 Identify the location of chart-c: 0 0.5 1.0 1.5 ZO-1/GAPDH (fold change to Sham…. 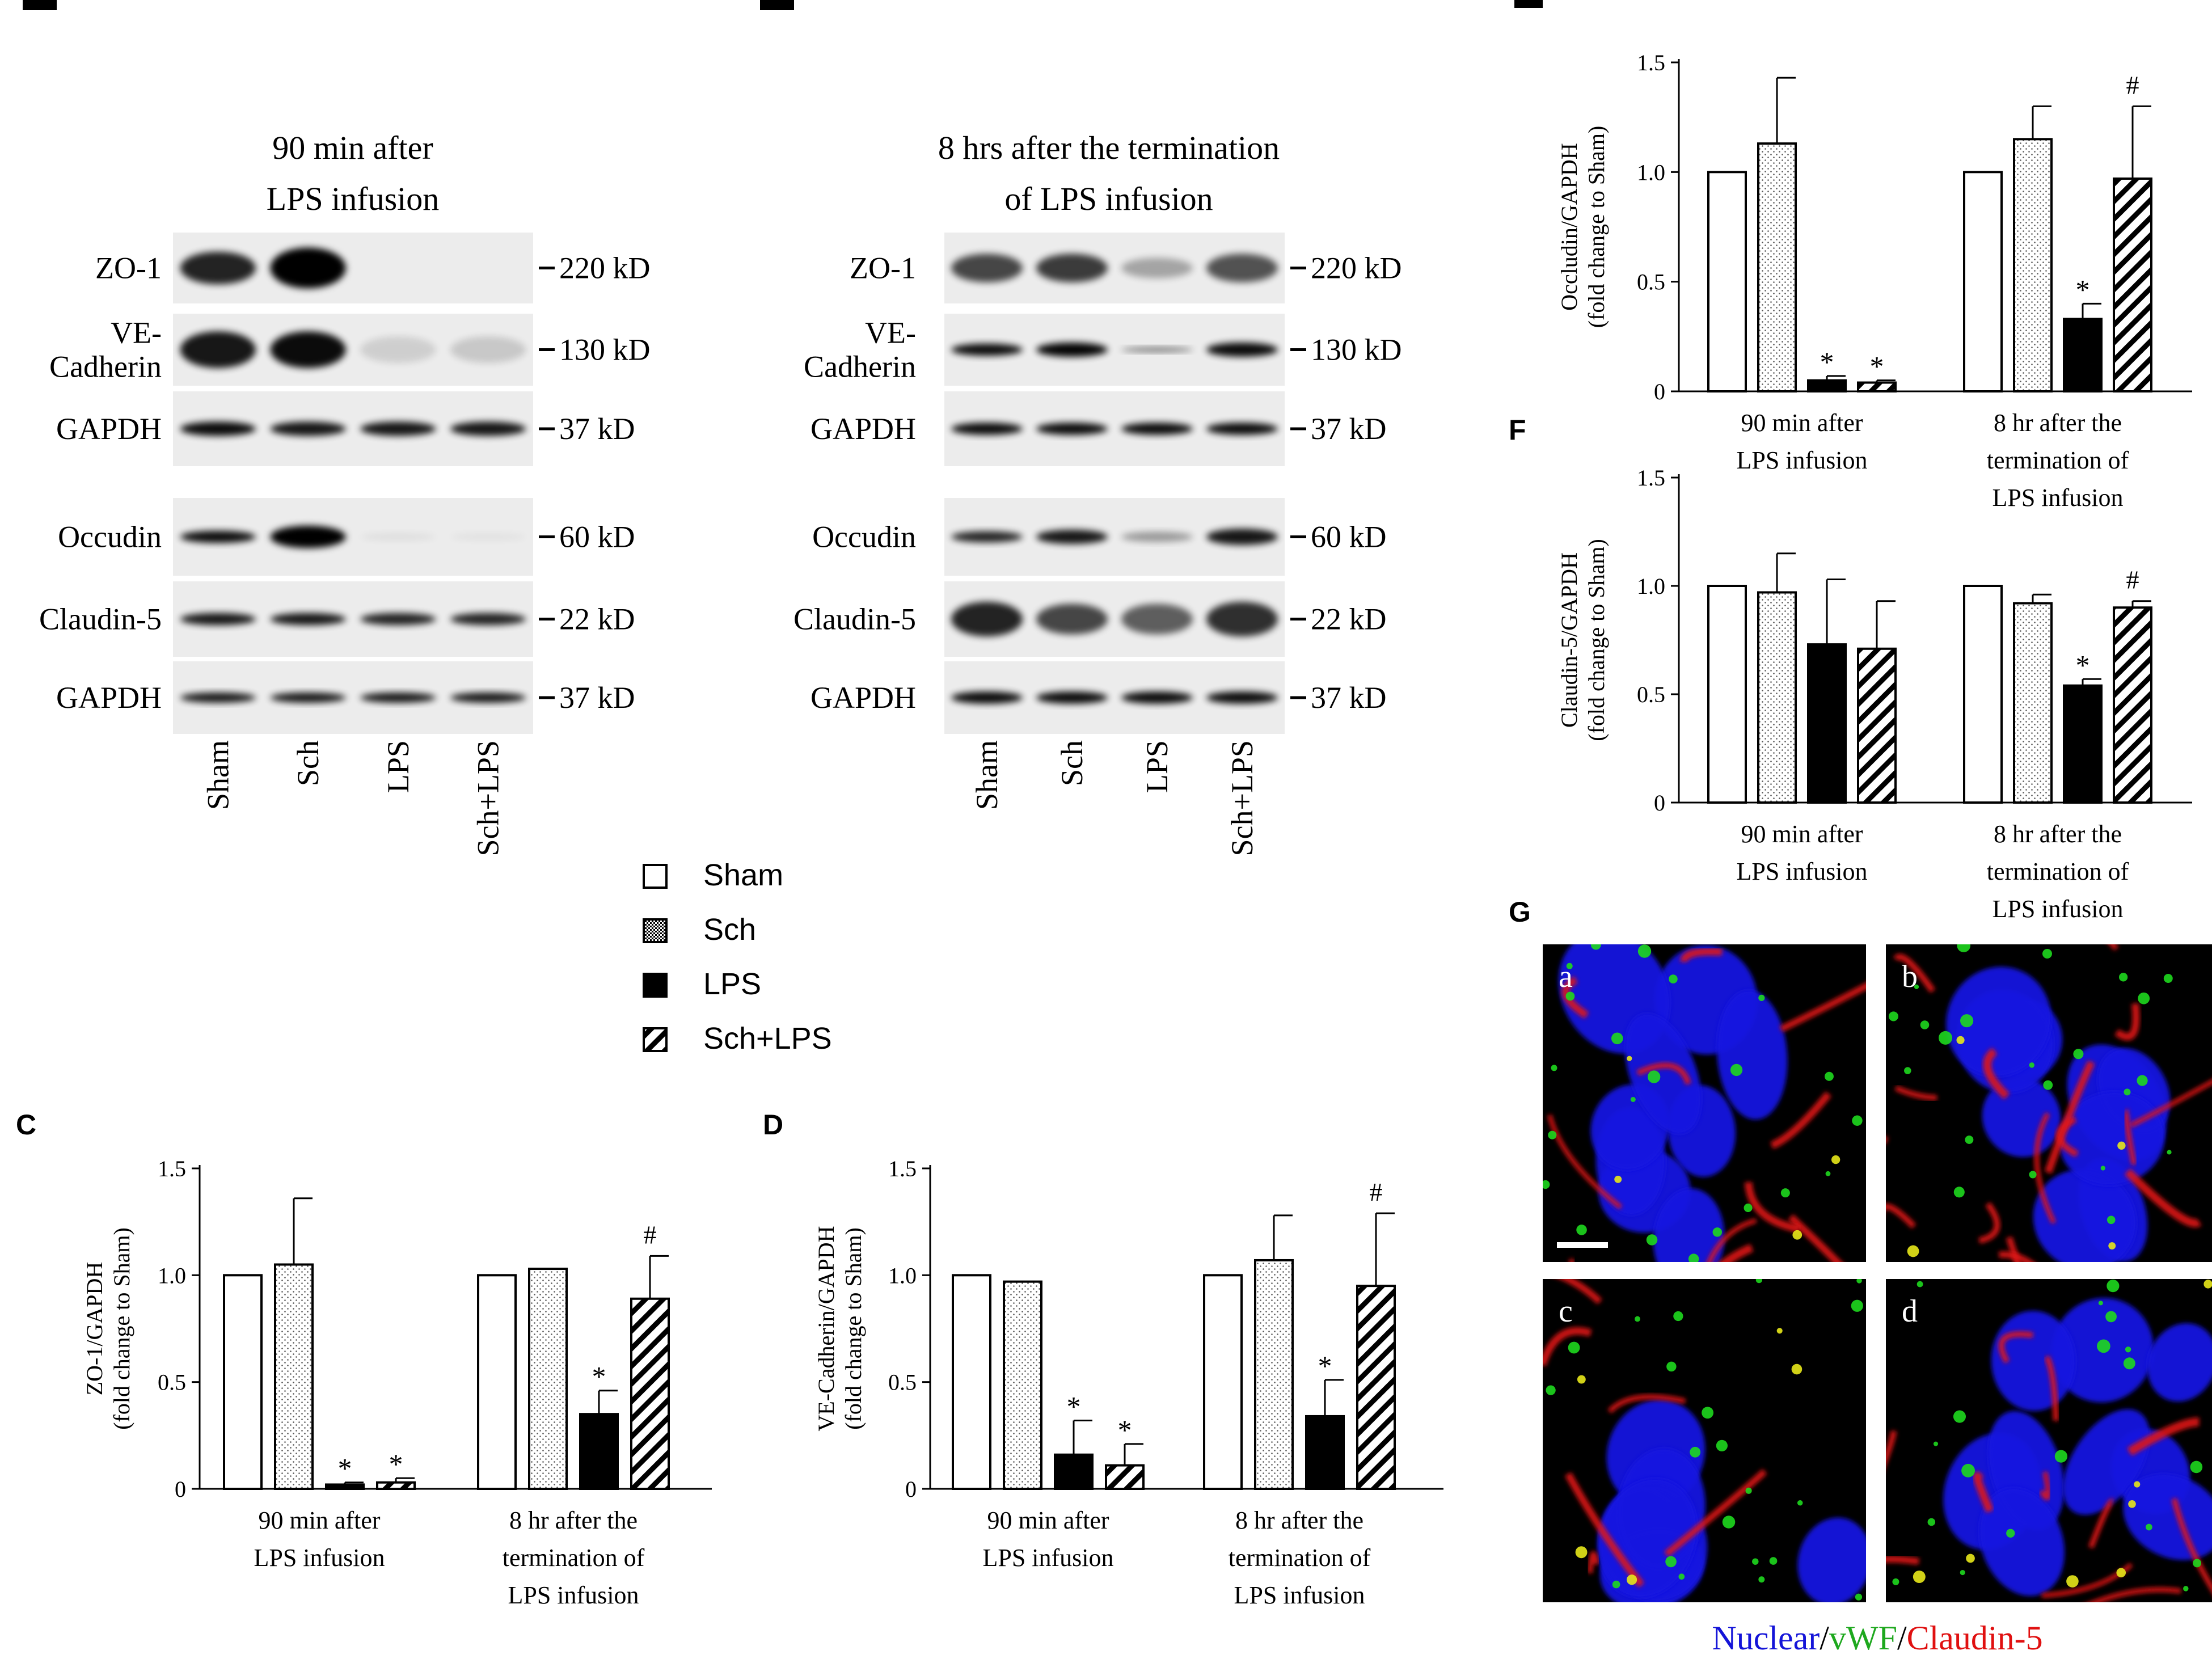
(397, 1382).